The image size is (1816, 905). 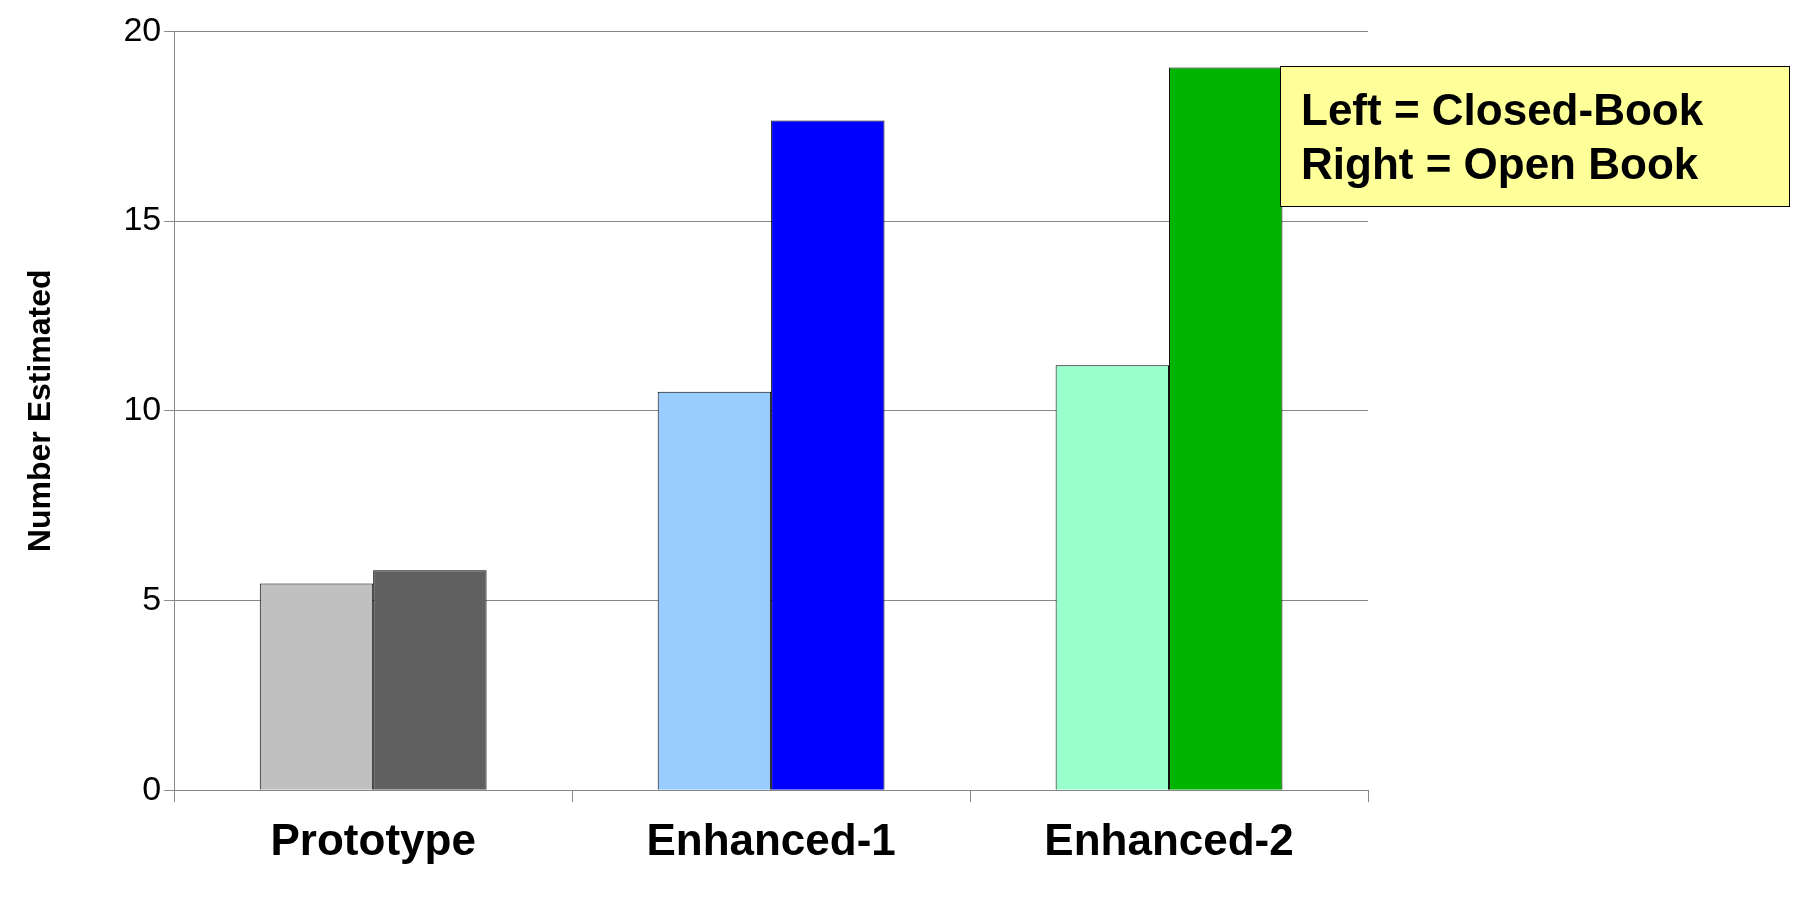 I want to click on y-tick-label: 15, so click(x=142, y=218).